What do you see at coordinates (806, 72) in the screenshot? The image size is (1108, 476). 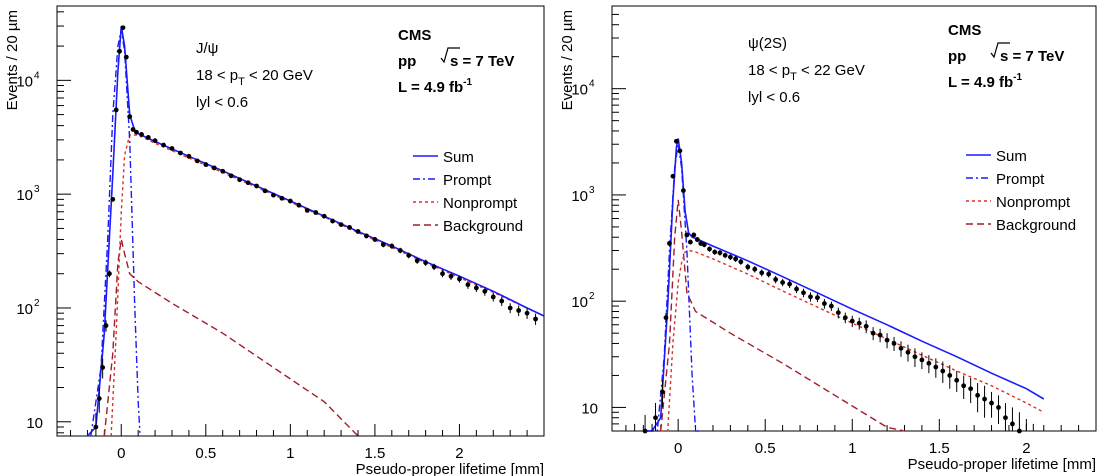 I see `pt-range-label: 18 < pT < 22 GeV` at bounding box center [806, 72].